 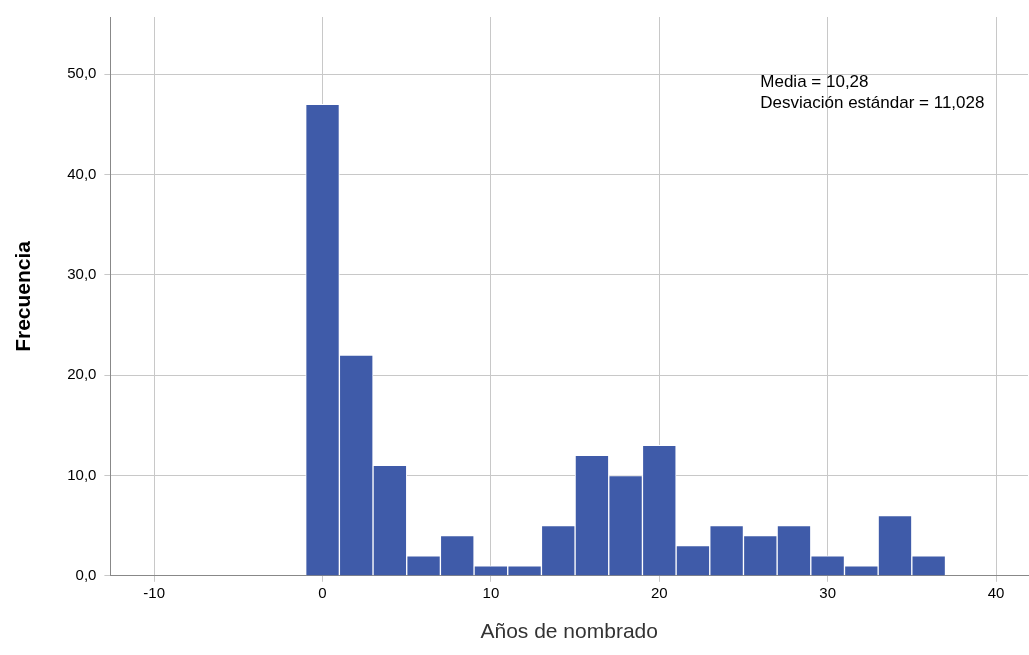 What do you see at coordinates (82, 273) in the screenshot?
I see `y-tick-label: 30,0` at bounding box center [82, 273].